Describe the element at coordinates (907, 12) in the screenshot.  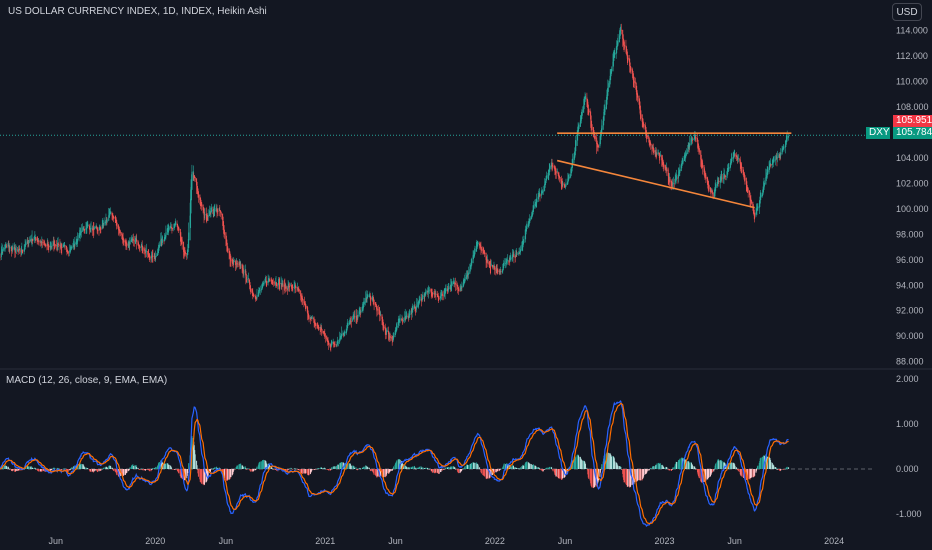
I see `currency-button: USD` at that location.